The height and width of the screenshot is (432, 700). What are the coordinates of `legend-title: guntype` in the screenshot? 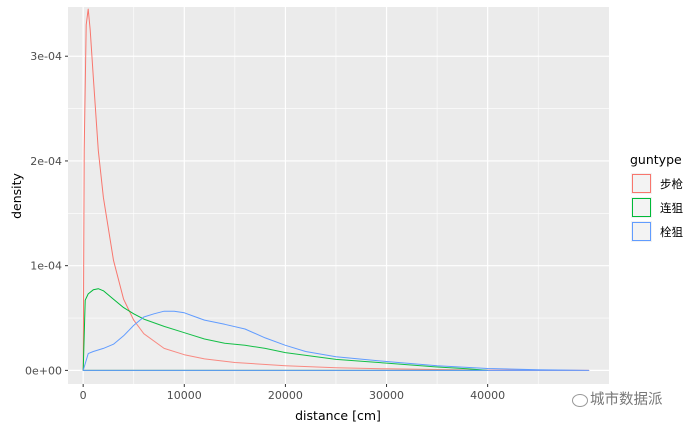 It's located at (656, 159).